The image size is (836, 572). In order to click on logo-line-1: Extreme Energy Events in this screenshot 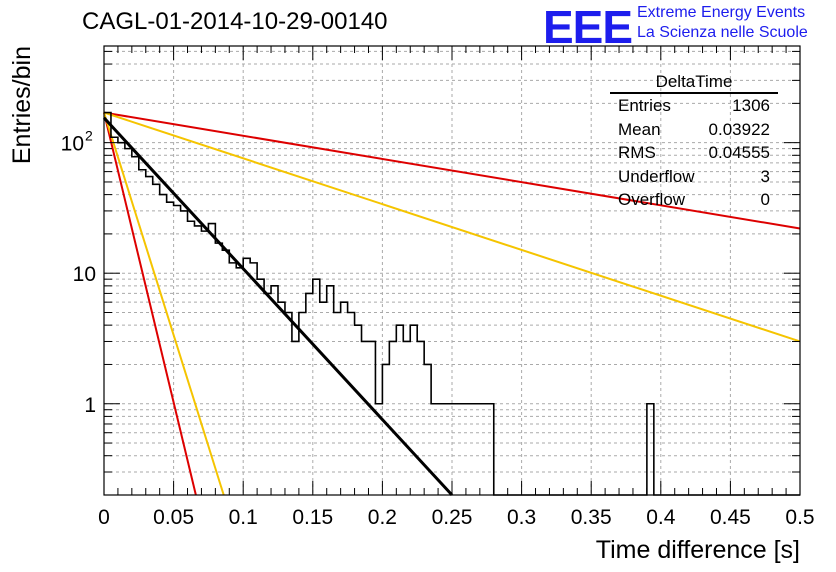, I will do `click(721, 12)`.